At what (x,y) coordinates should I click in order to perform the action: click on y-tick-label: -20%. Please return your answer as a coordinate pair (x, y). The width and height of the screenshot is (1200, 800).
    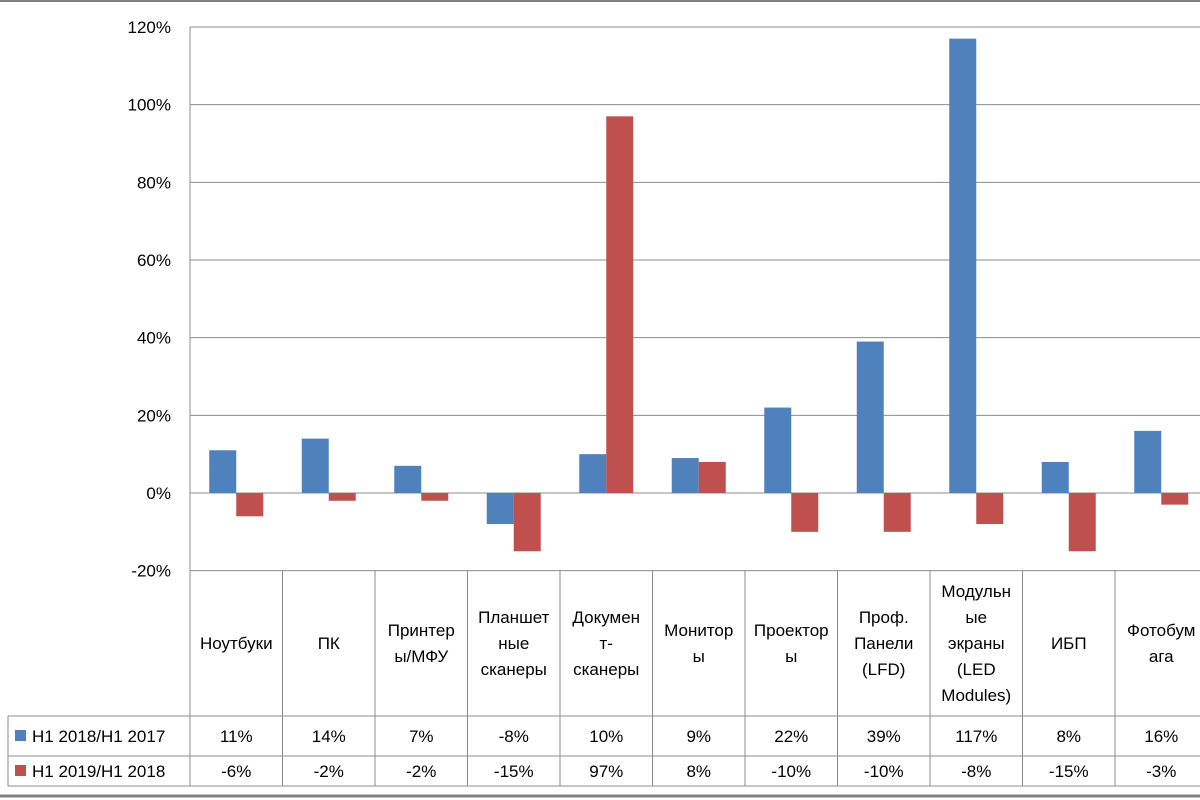
    Looking at the image, I should click on (151, 571).